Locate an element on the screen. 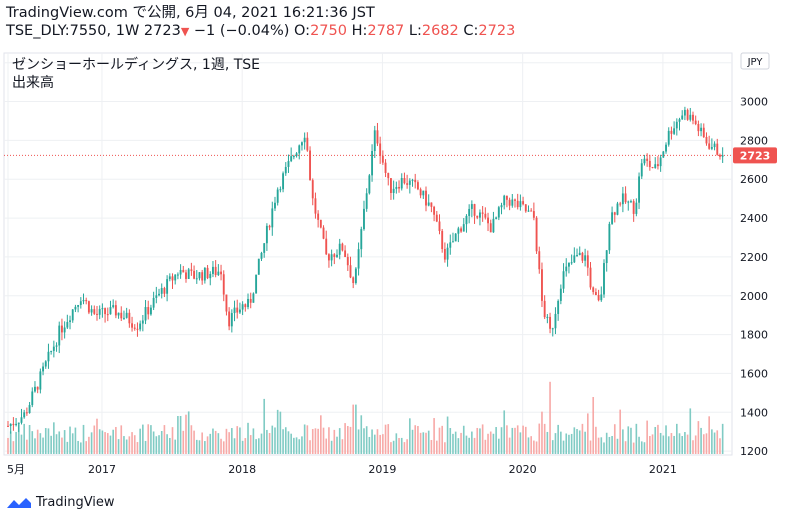 The height and width of the screenshot is (522, 786). currency-badge-box is located at coordinates (755, 61).